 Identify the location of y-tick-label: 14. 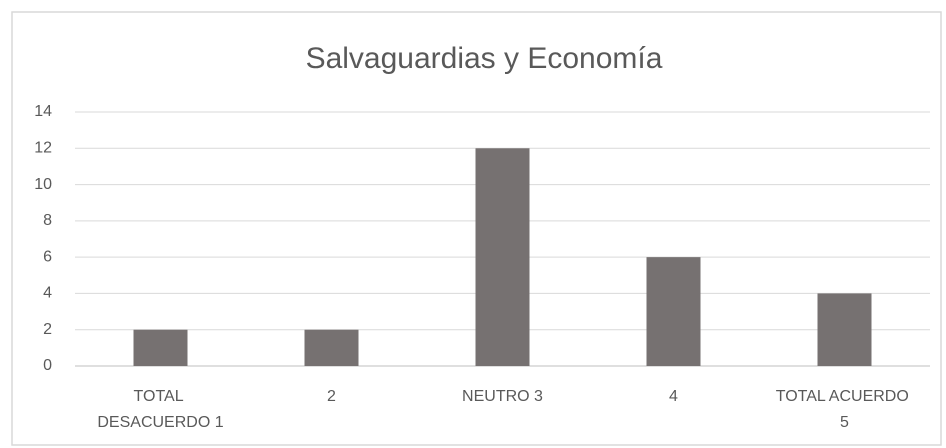
(43, 111).